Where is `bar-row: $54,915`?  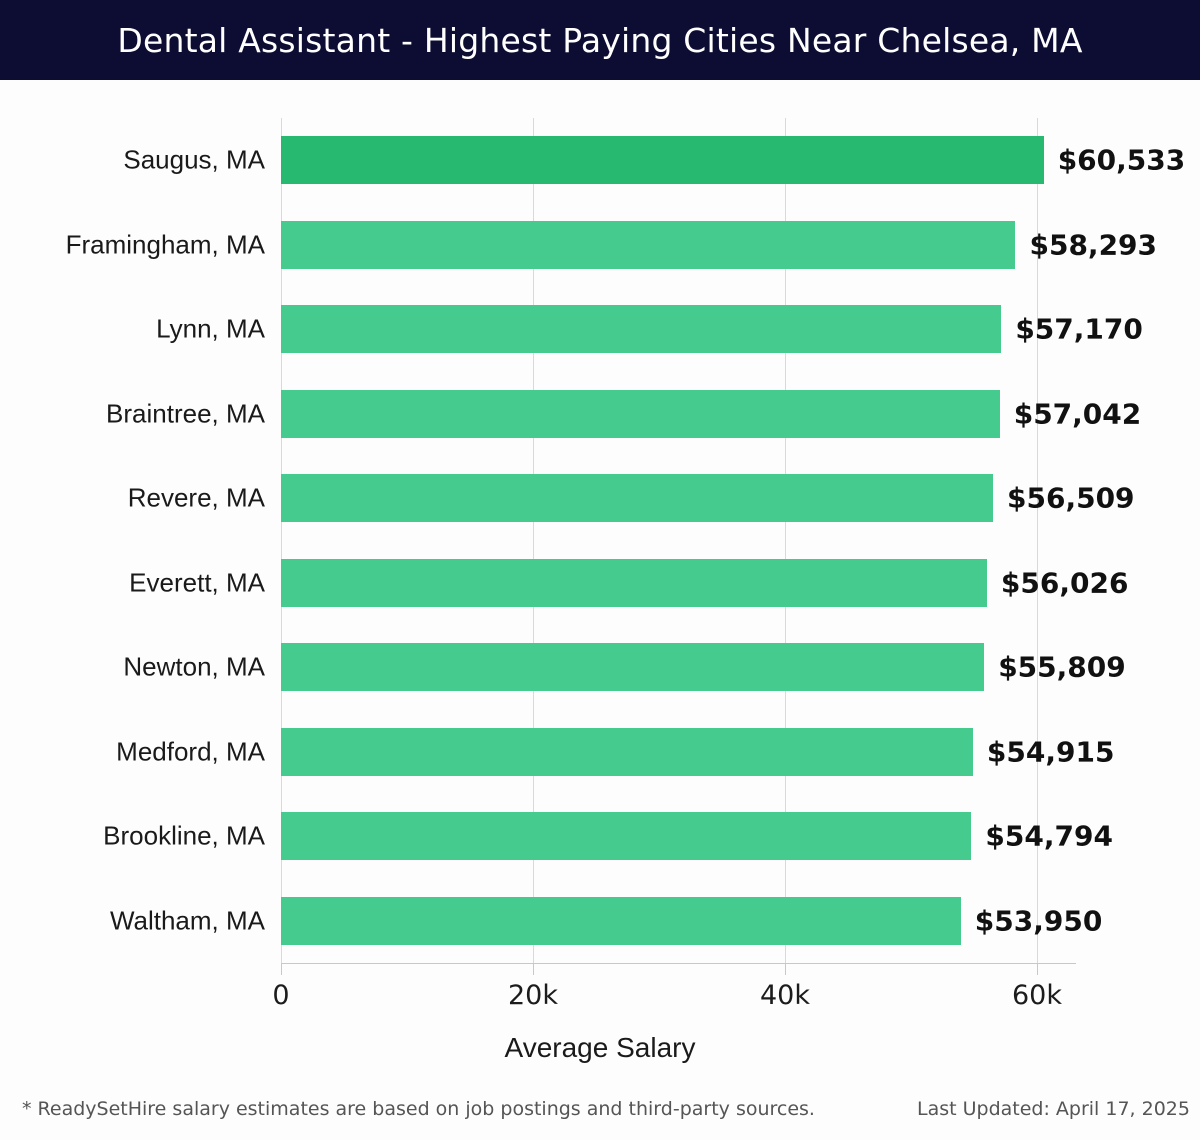
bar-row: $54,915 is located at coordinates (740, 751).